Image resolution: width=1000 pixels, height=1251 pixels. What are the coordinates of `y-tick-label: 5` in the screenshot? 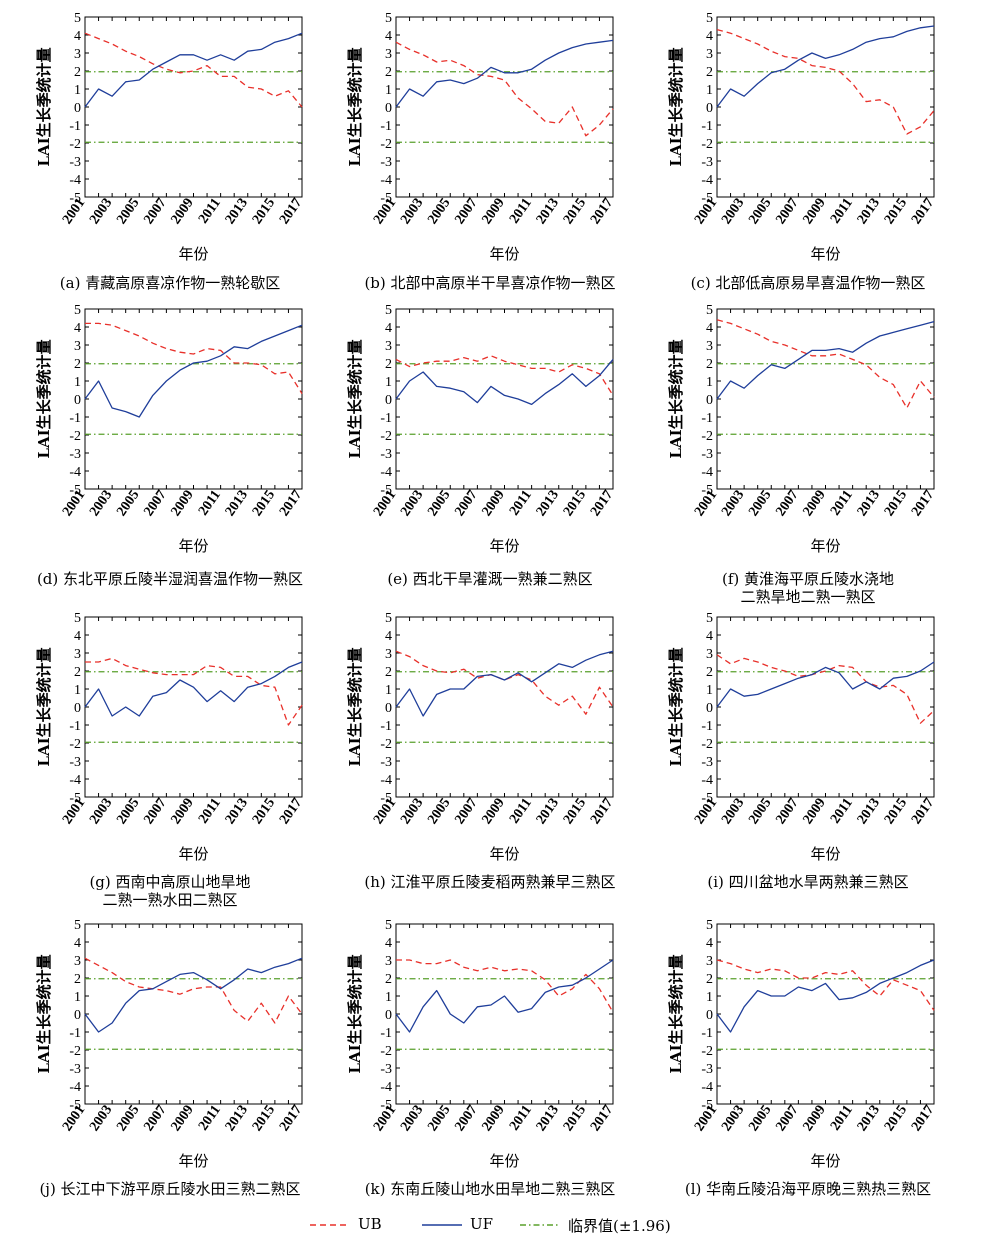 It's located at (388, 18).